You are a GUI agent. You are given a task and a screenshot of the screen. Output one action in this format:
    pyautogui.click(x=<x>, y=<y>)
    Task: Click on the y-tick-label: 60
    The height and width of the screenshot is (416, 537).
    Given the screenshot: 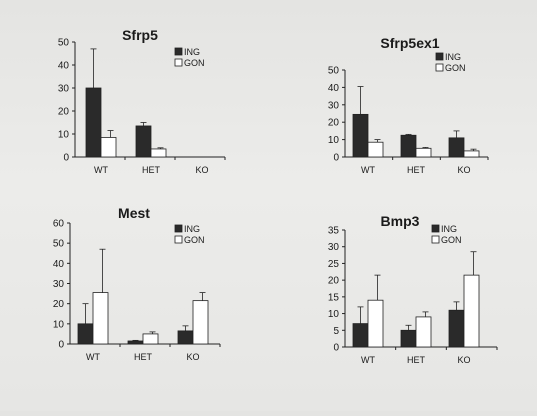 What is the action you would take?
    pyautogui.click(x=59, y=224)
    